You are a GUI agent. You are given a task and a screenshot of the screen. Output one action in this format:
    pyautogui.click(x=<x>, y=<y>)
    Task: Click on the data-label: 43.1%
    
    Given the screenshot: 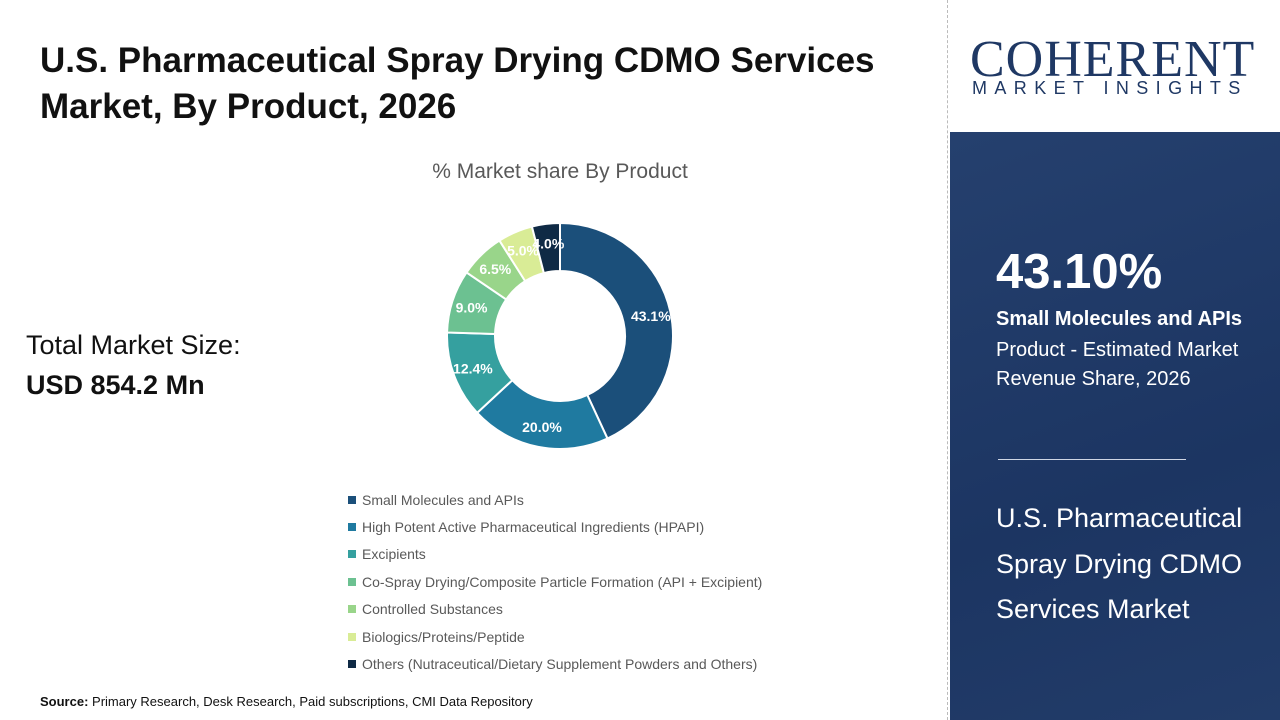 What is the action you would take?
    pyautogui.click(x=651, y=316)
    